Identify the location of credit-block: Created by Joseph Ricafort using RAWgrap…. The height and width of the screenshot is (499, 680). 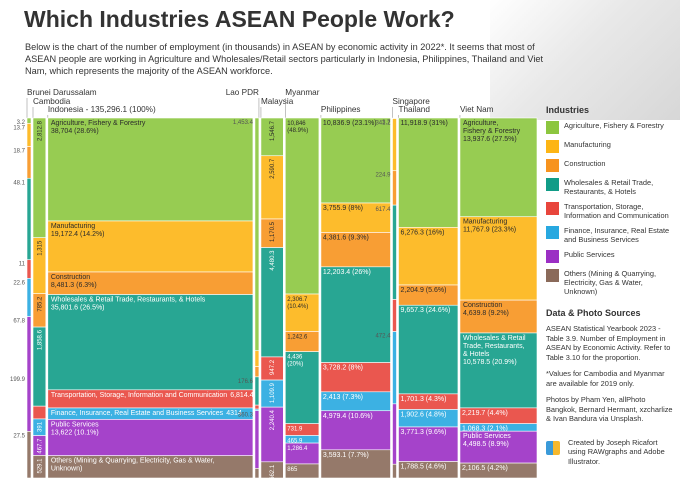
(611, 452).